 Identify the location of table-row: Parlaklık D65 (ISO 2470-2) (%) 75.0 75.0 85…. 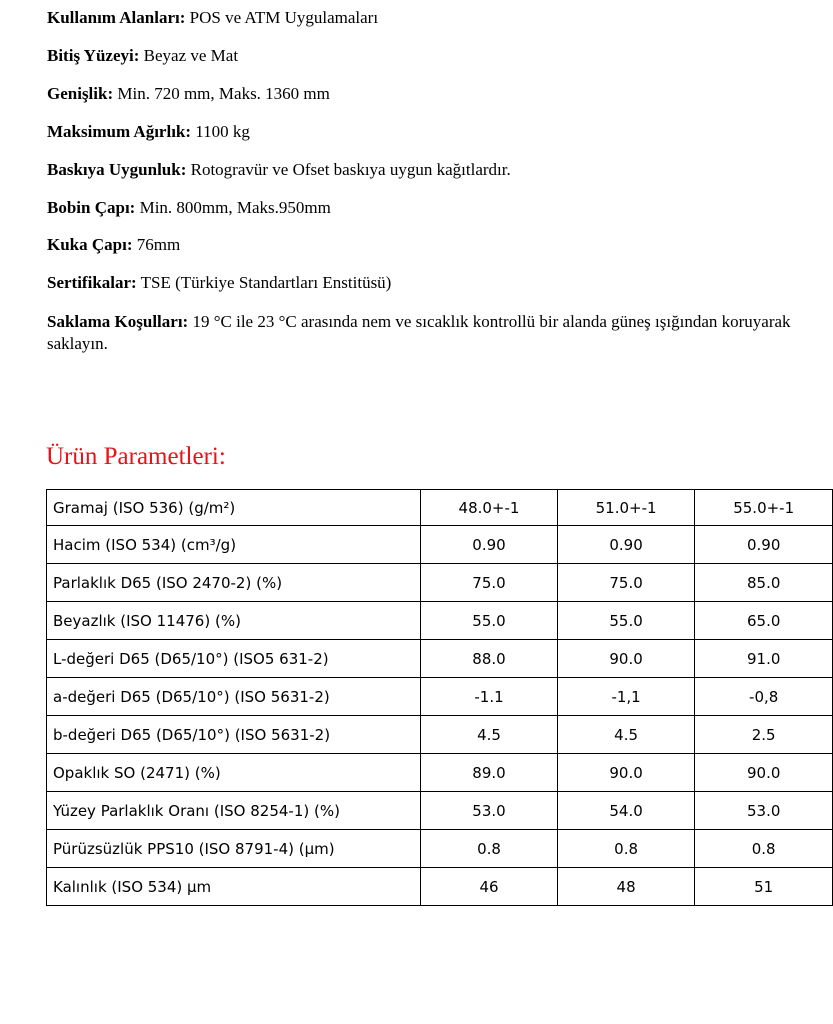
(439, 582).